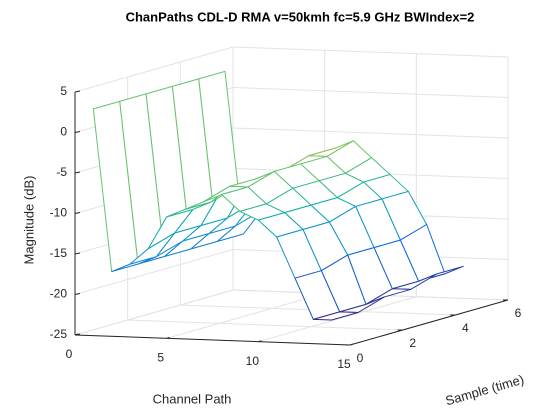 The width and height of the screenshot is (560, 420). I want to click on z-tick-label: 5, so click(63, 91).